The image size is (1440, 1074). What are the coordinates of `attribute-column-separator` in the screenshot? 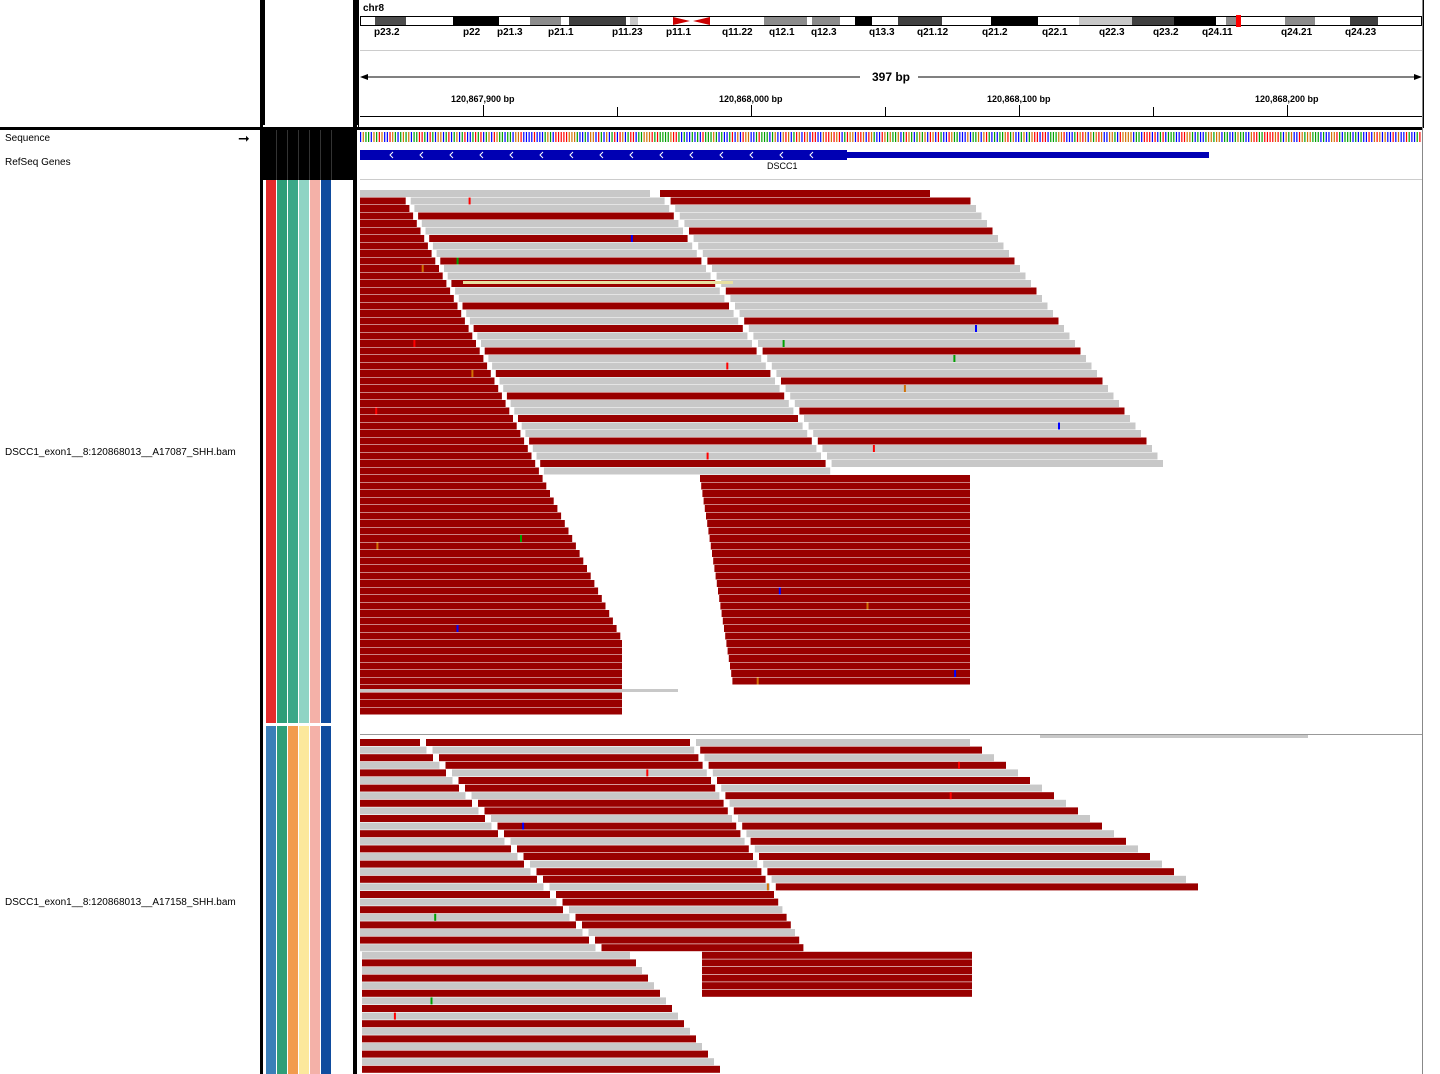 It's located at (309, 155).